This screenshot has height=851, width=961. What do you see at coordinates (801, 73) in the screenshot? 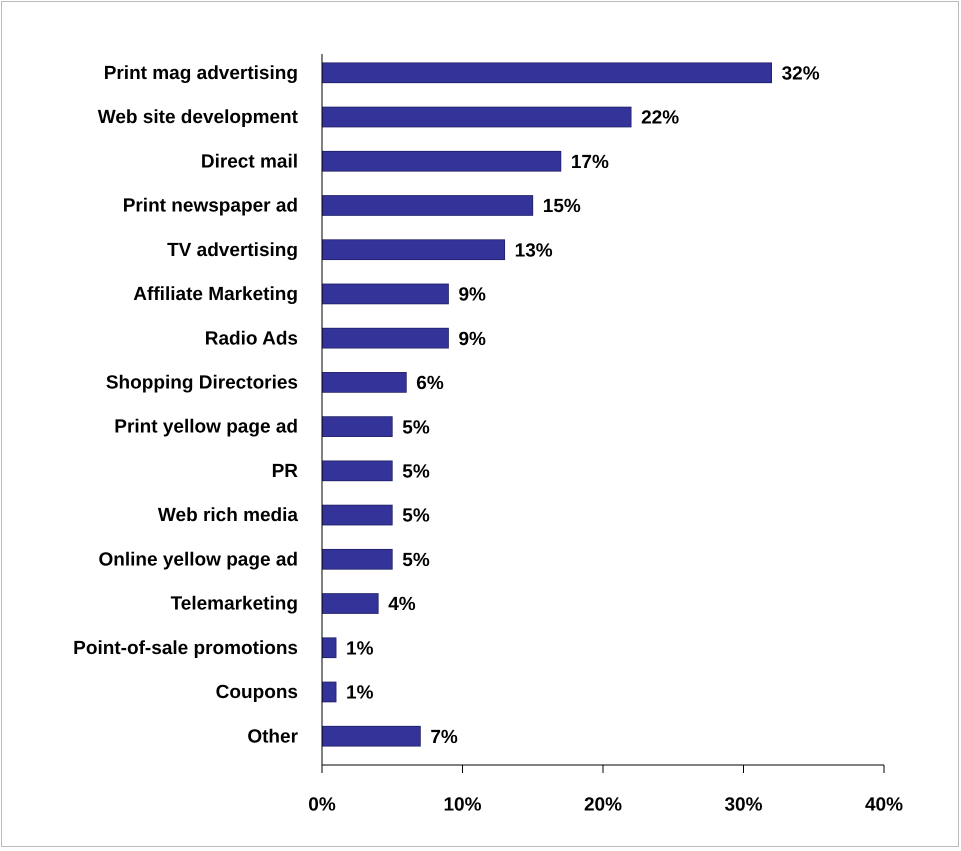
I see `data-label: 32%` at bounding box center [801, 73].